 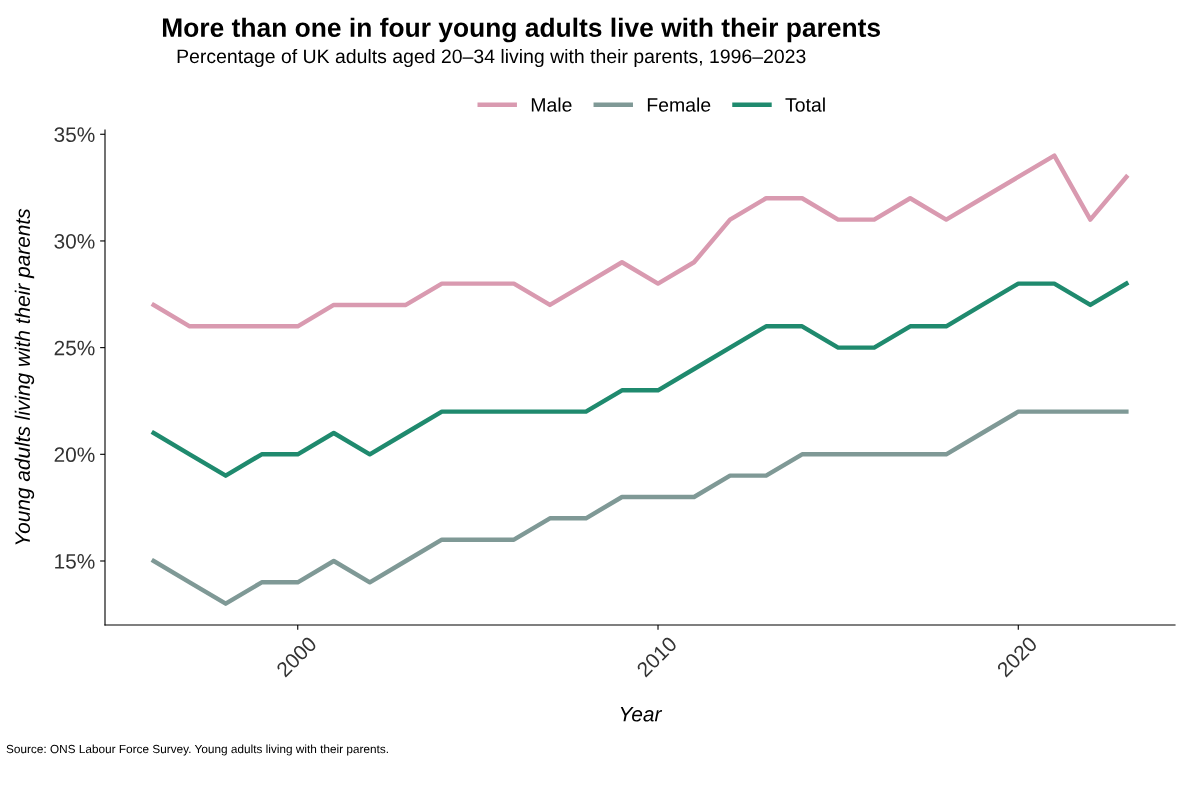 What do you see at coordinates (74, 135) in the screenshot?
I see `y-tick-label: 35%` at bounding box center [74, 135].